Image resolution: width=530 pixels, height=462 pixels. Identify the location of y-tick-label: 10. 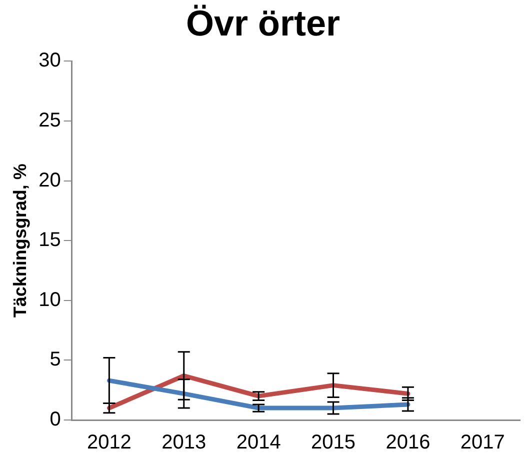
(49, 299).